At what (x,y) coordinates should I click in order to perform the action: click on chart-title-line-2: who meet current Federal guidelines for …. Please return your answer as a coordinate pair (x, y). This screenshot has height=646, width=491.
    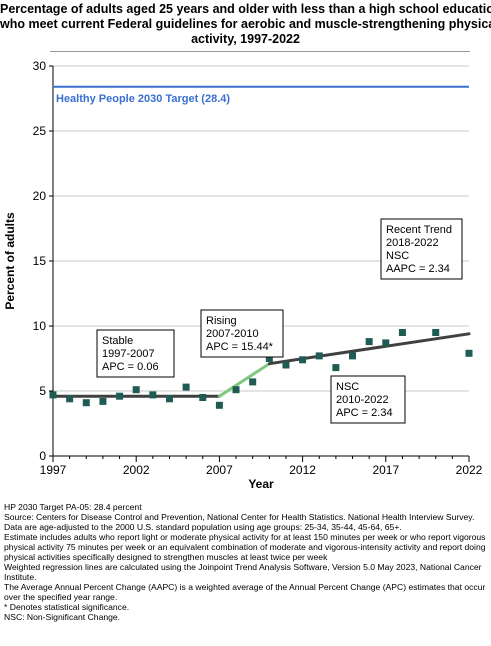
    Looking at the image, I should click on (245, 24).